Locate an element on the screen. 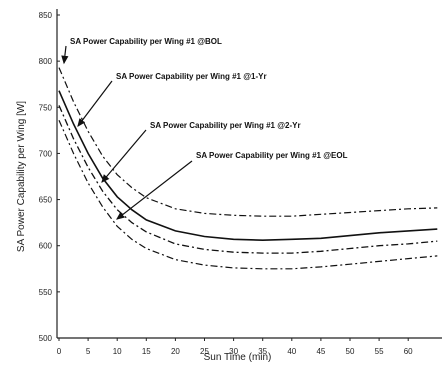  annotation-label: SA Power Capability per Wing #1 @EOL is located at coordinates (272, 155).